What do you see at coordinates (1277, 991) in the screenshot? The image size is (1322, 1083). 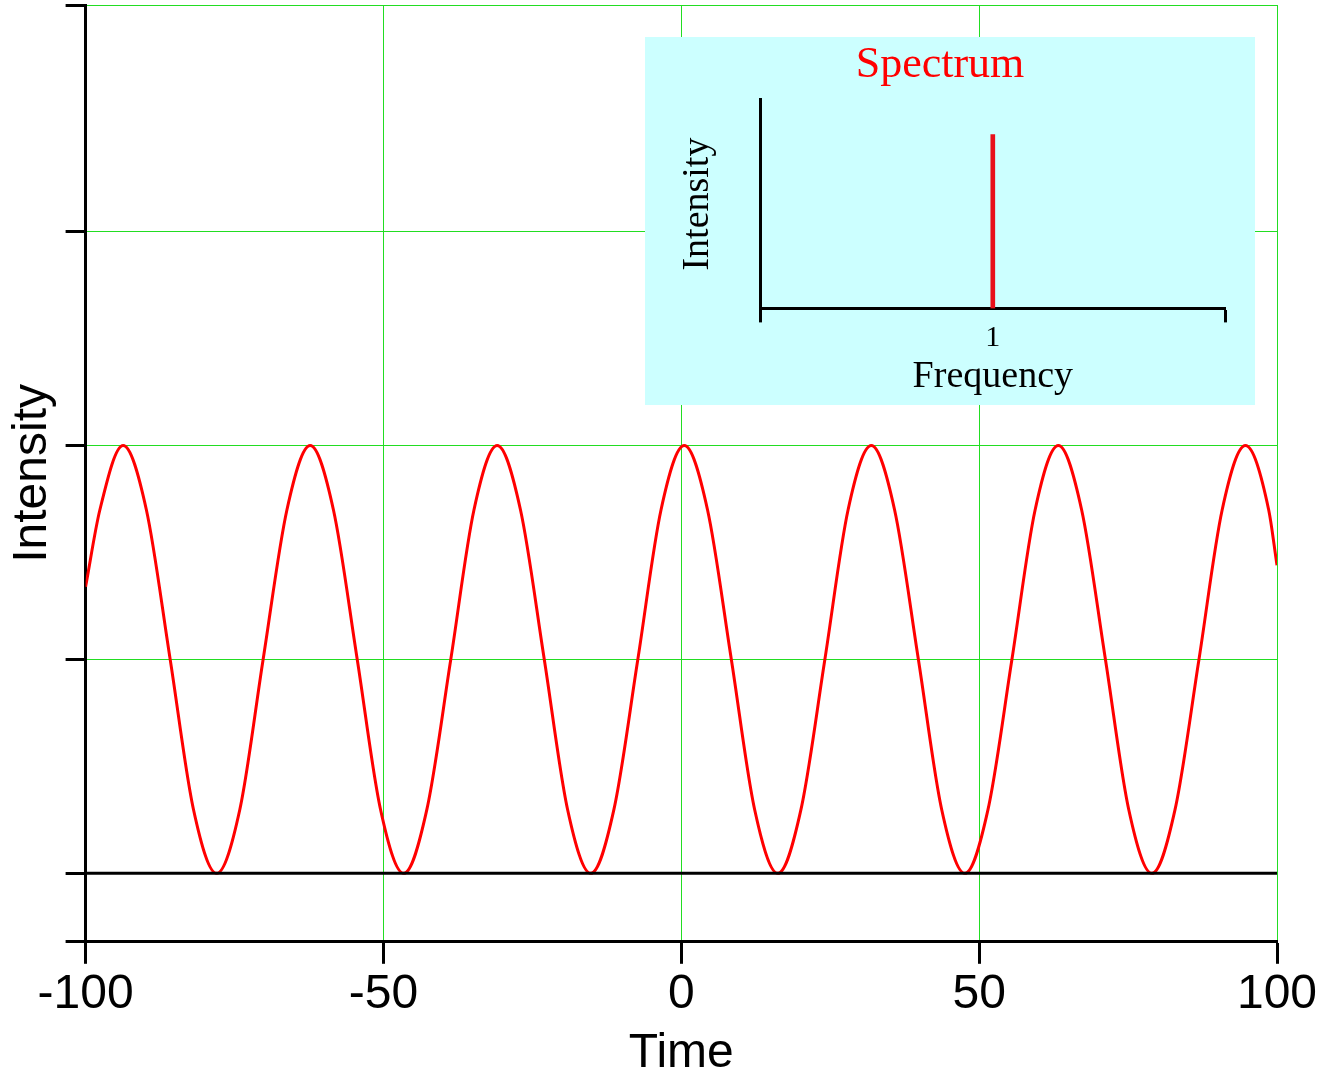 I see `x-tick-label: 100` at bounding box center [1277, 991].